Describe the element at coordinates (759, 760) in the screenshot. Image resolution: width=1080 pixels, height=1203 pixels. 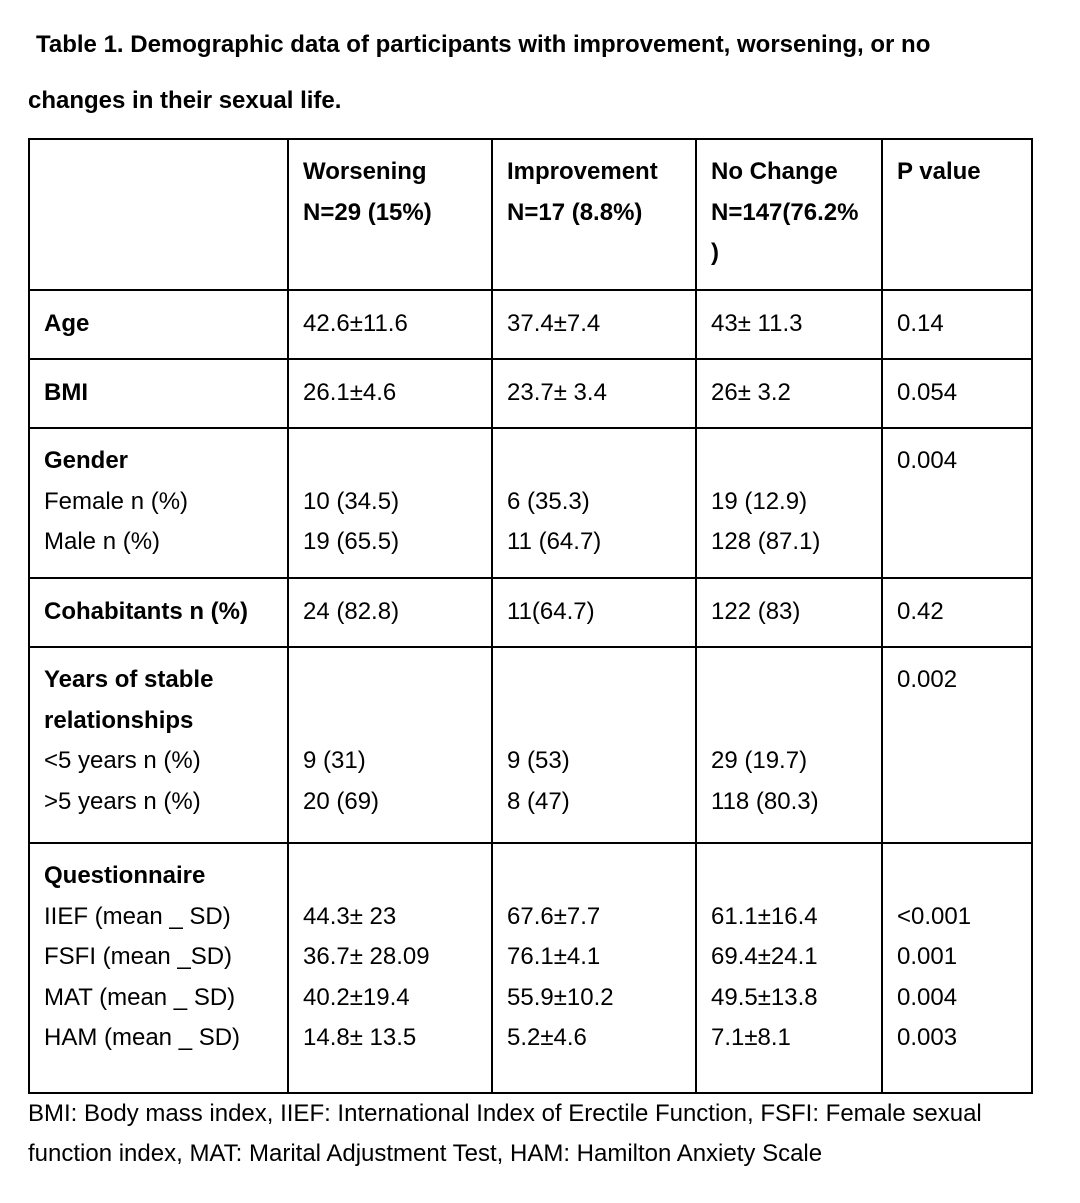
I see `years-no-change-lt5: 29 (19.7)` at that location.